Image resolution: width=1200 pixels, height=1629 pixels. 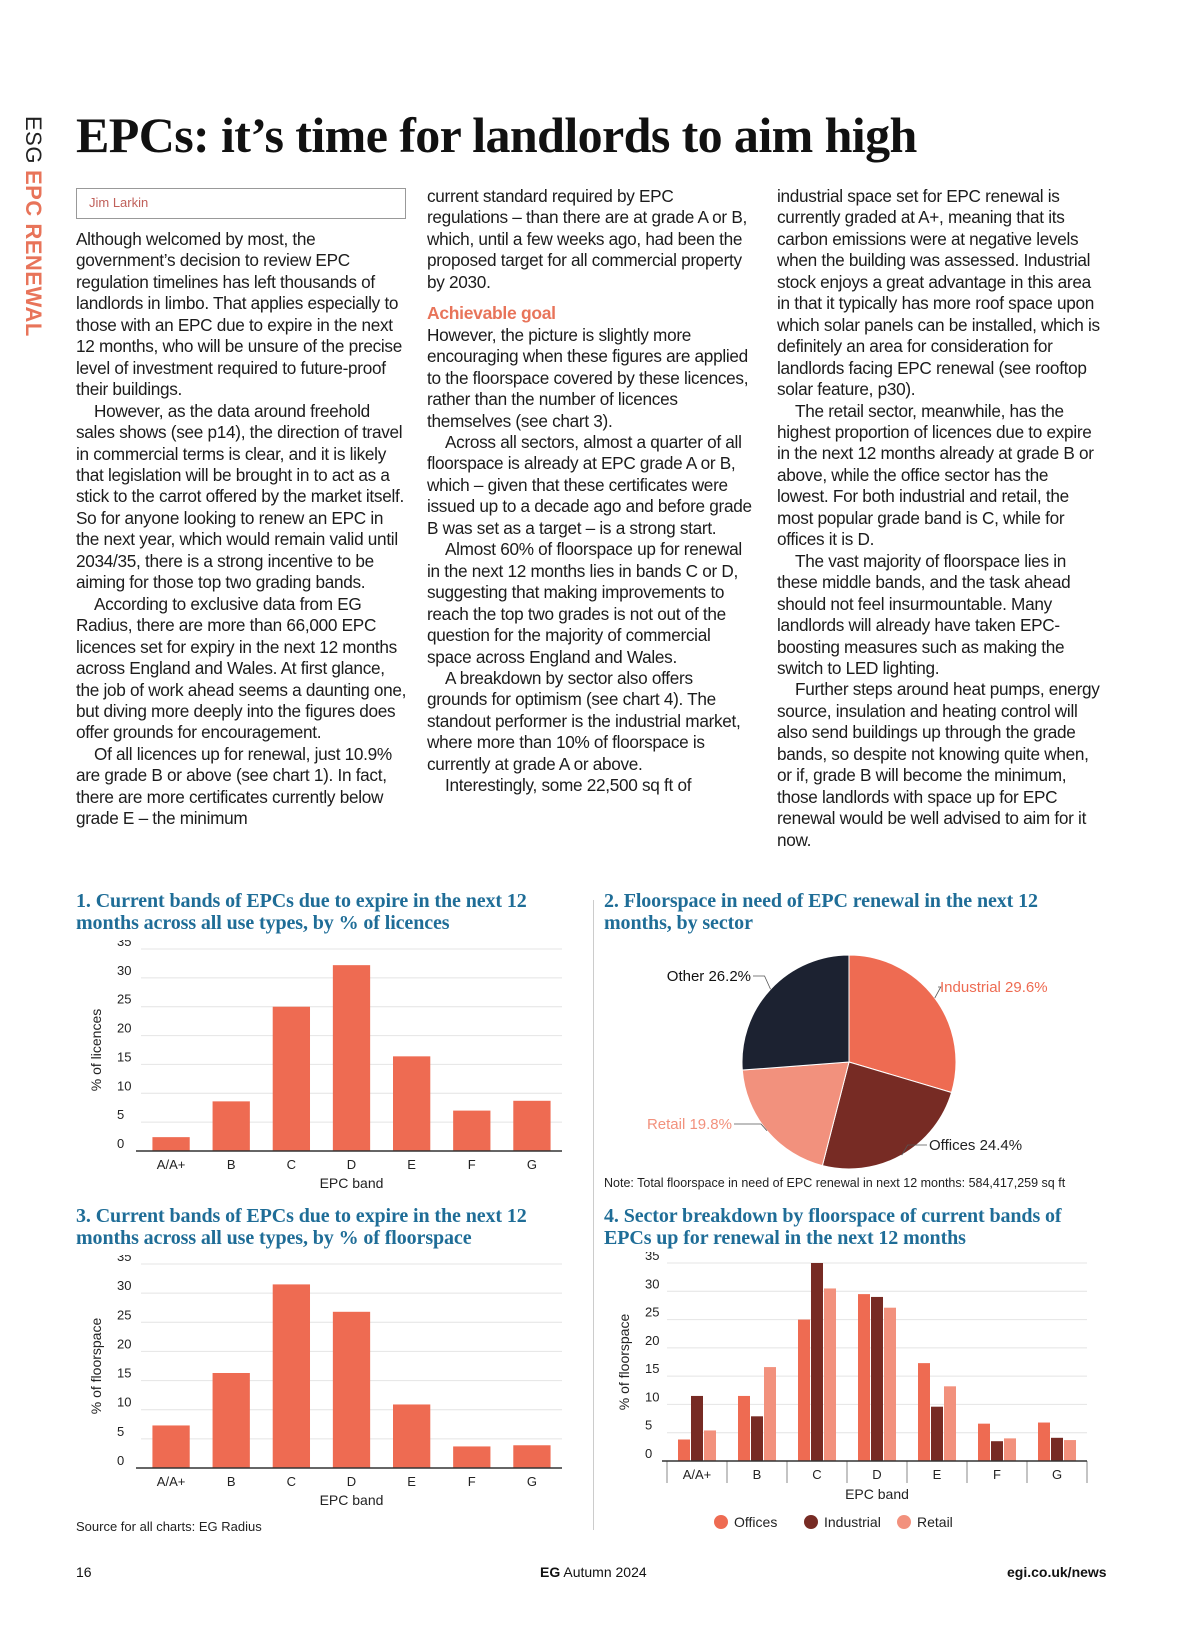 I want to click on legend-label-industrial: Industrial, so click(x=852, y=1522).